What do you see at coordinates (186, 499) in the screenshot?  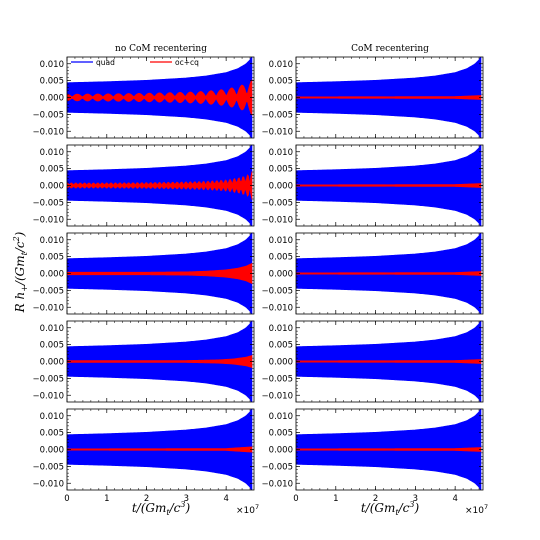 I see `x-tick-label: 3` at bounding box center [186, 499].